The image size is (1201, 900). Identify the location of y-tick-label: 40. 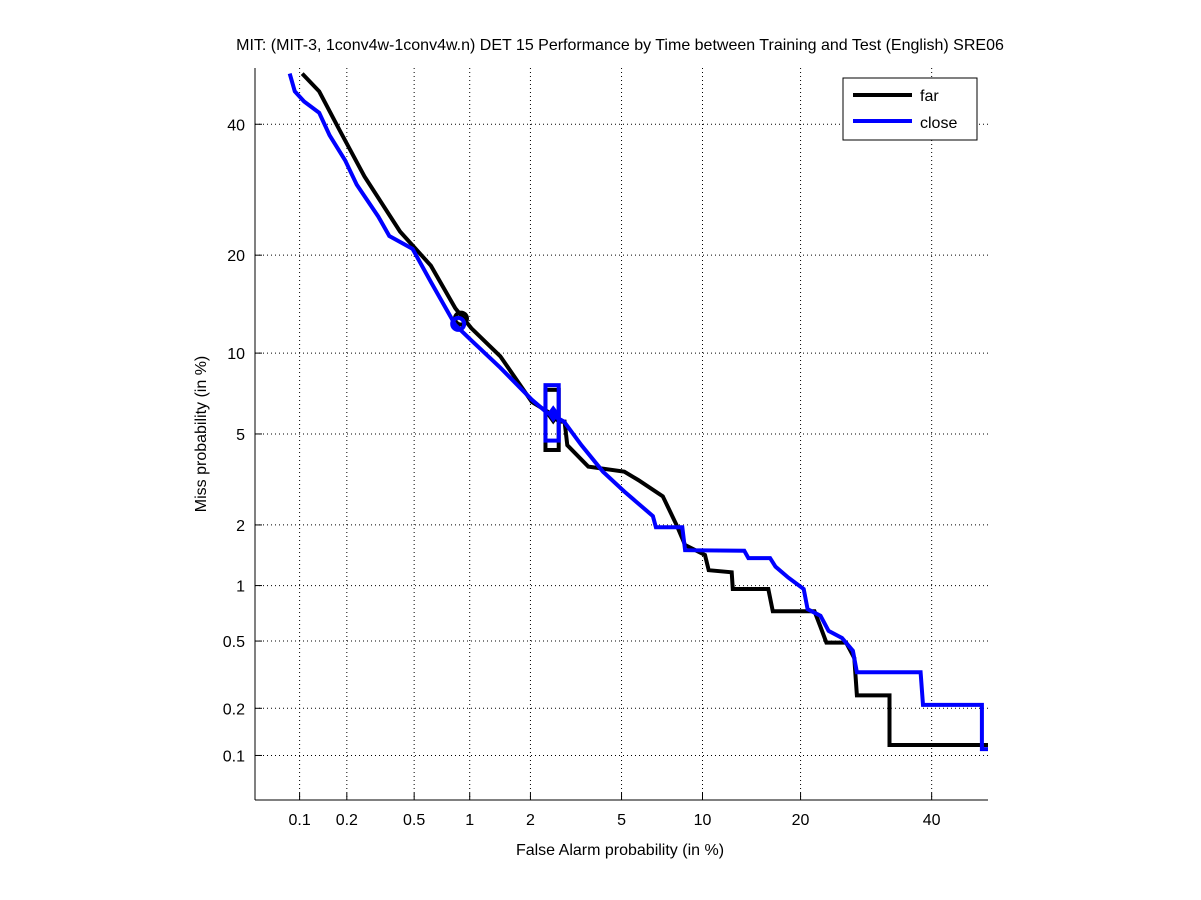
(236, 125).